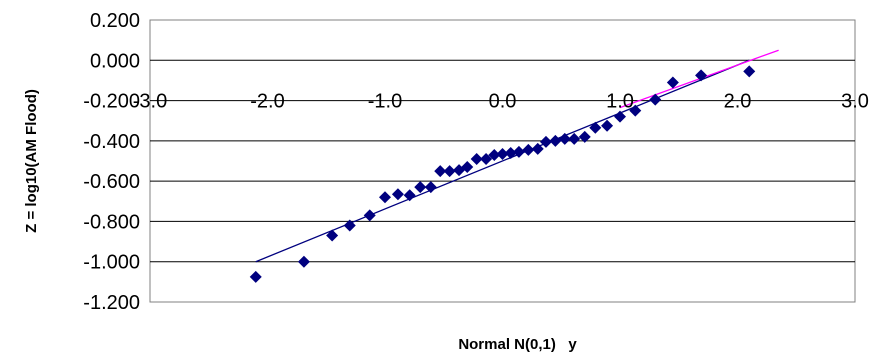  What do you see at coordinates (150, 102) in the screenshot?
I see `x-tick-label: -3.0` at bounding box center [150, 102].